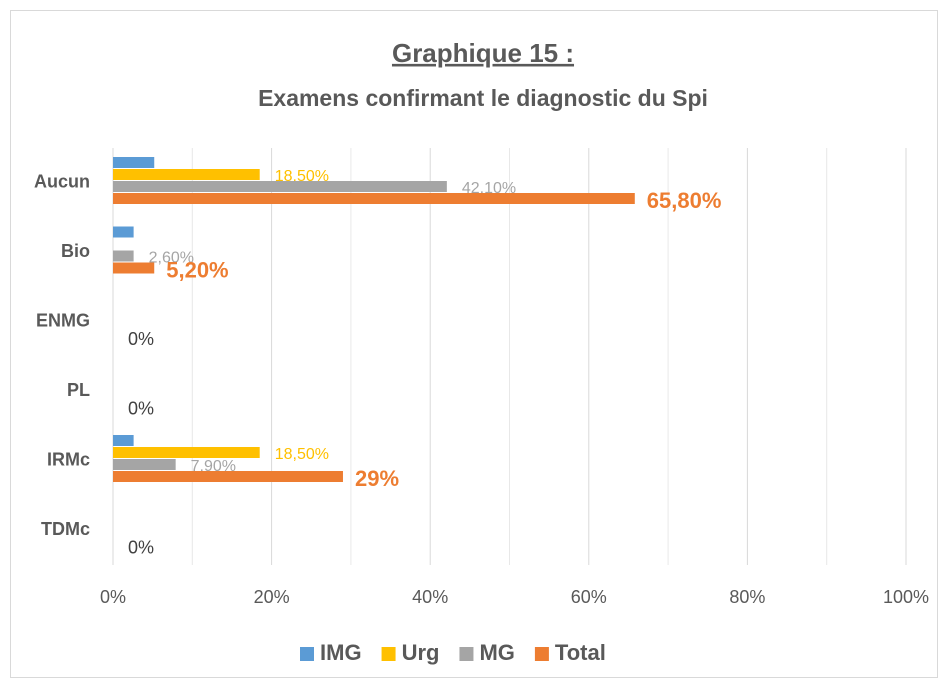 This screenshot has width=948, height=688. Describe the element at coordinates (747, 597) in the screenshot. I see `x-tick-label: 80%` at that location.